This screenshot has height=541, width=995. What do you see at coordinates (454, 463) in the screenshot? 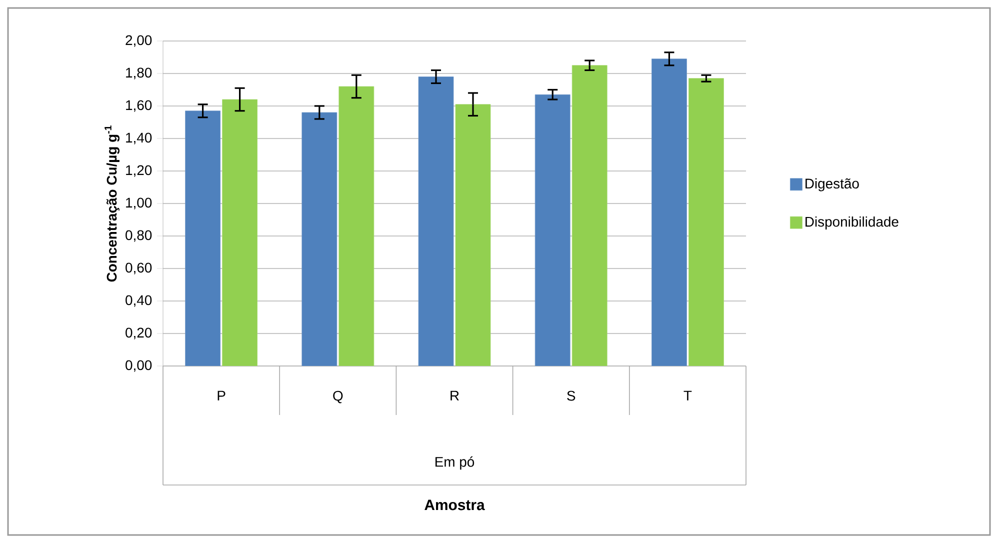
I see `text: Em pó` at bounding box center [454, 463].